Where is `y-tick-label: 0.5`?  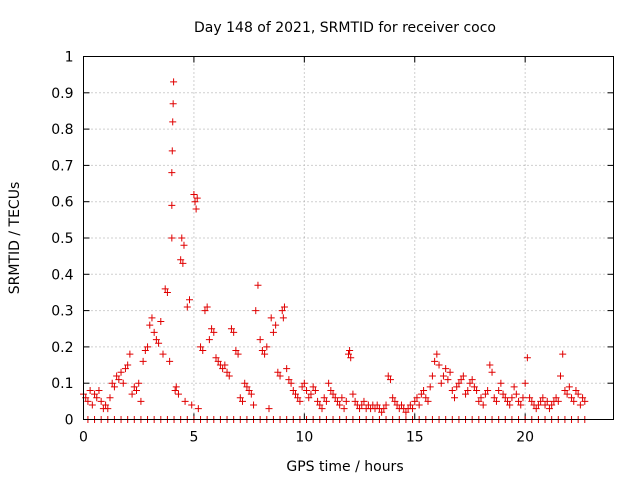 y-tick-label: 0.5 is located at coordinates (62, 239).